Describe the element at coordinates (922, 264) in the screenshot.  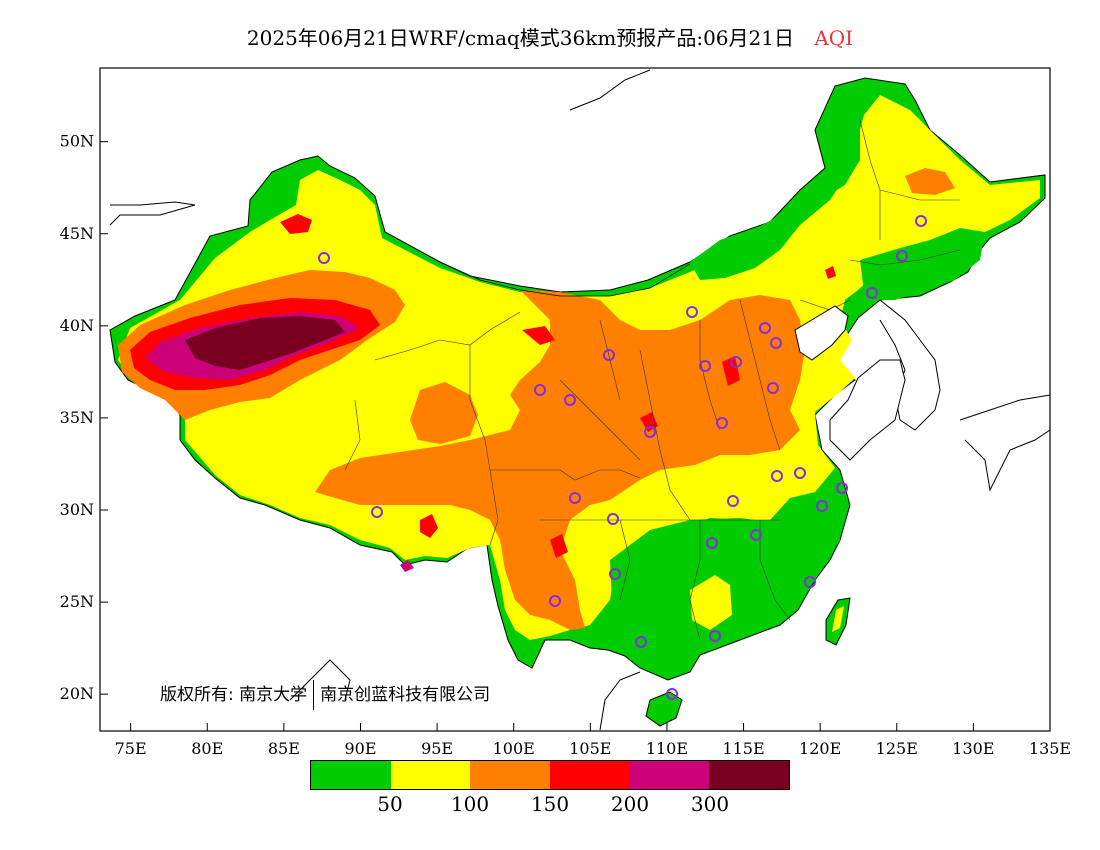
I see `green-northeast` at that location.